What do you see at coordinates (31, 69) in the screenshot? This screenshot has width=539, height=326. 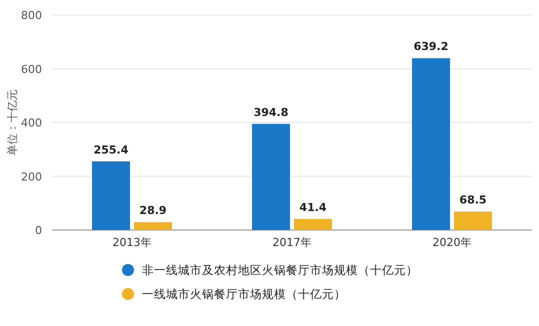 I see `y-tick-label: 600` at bounding box center [31, 69].